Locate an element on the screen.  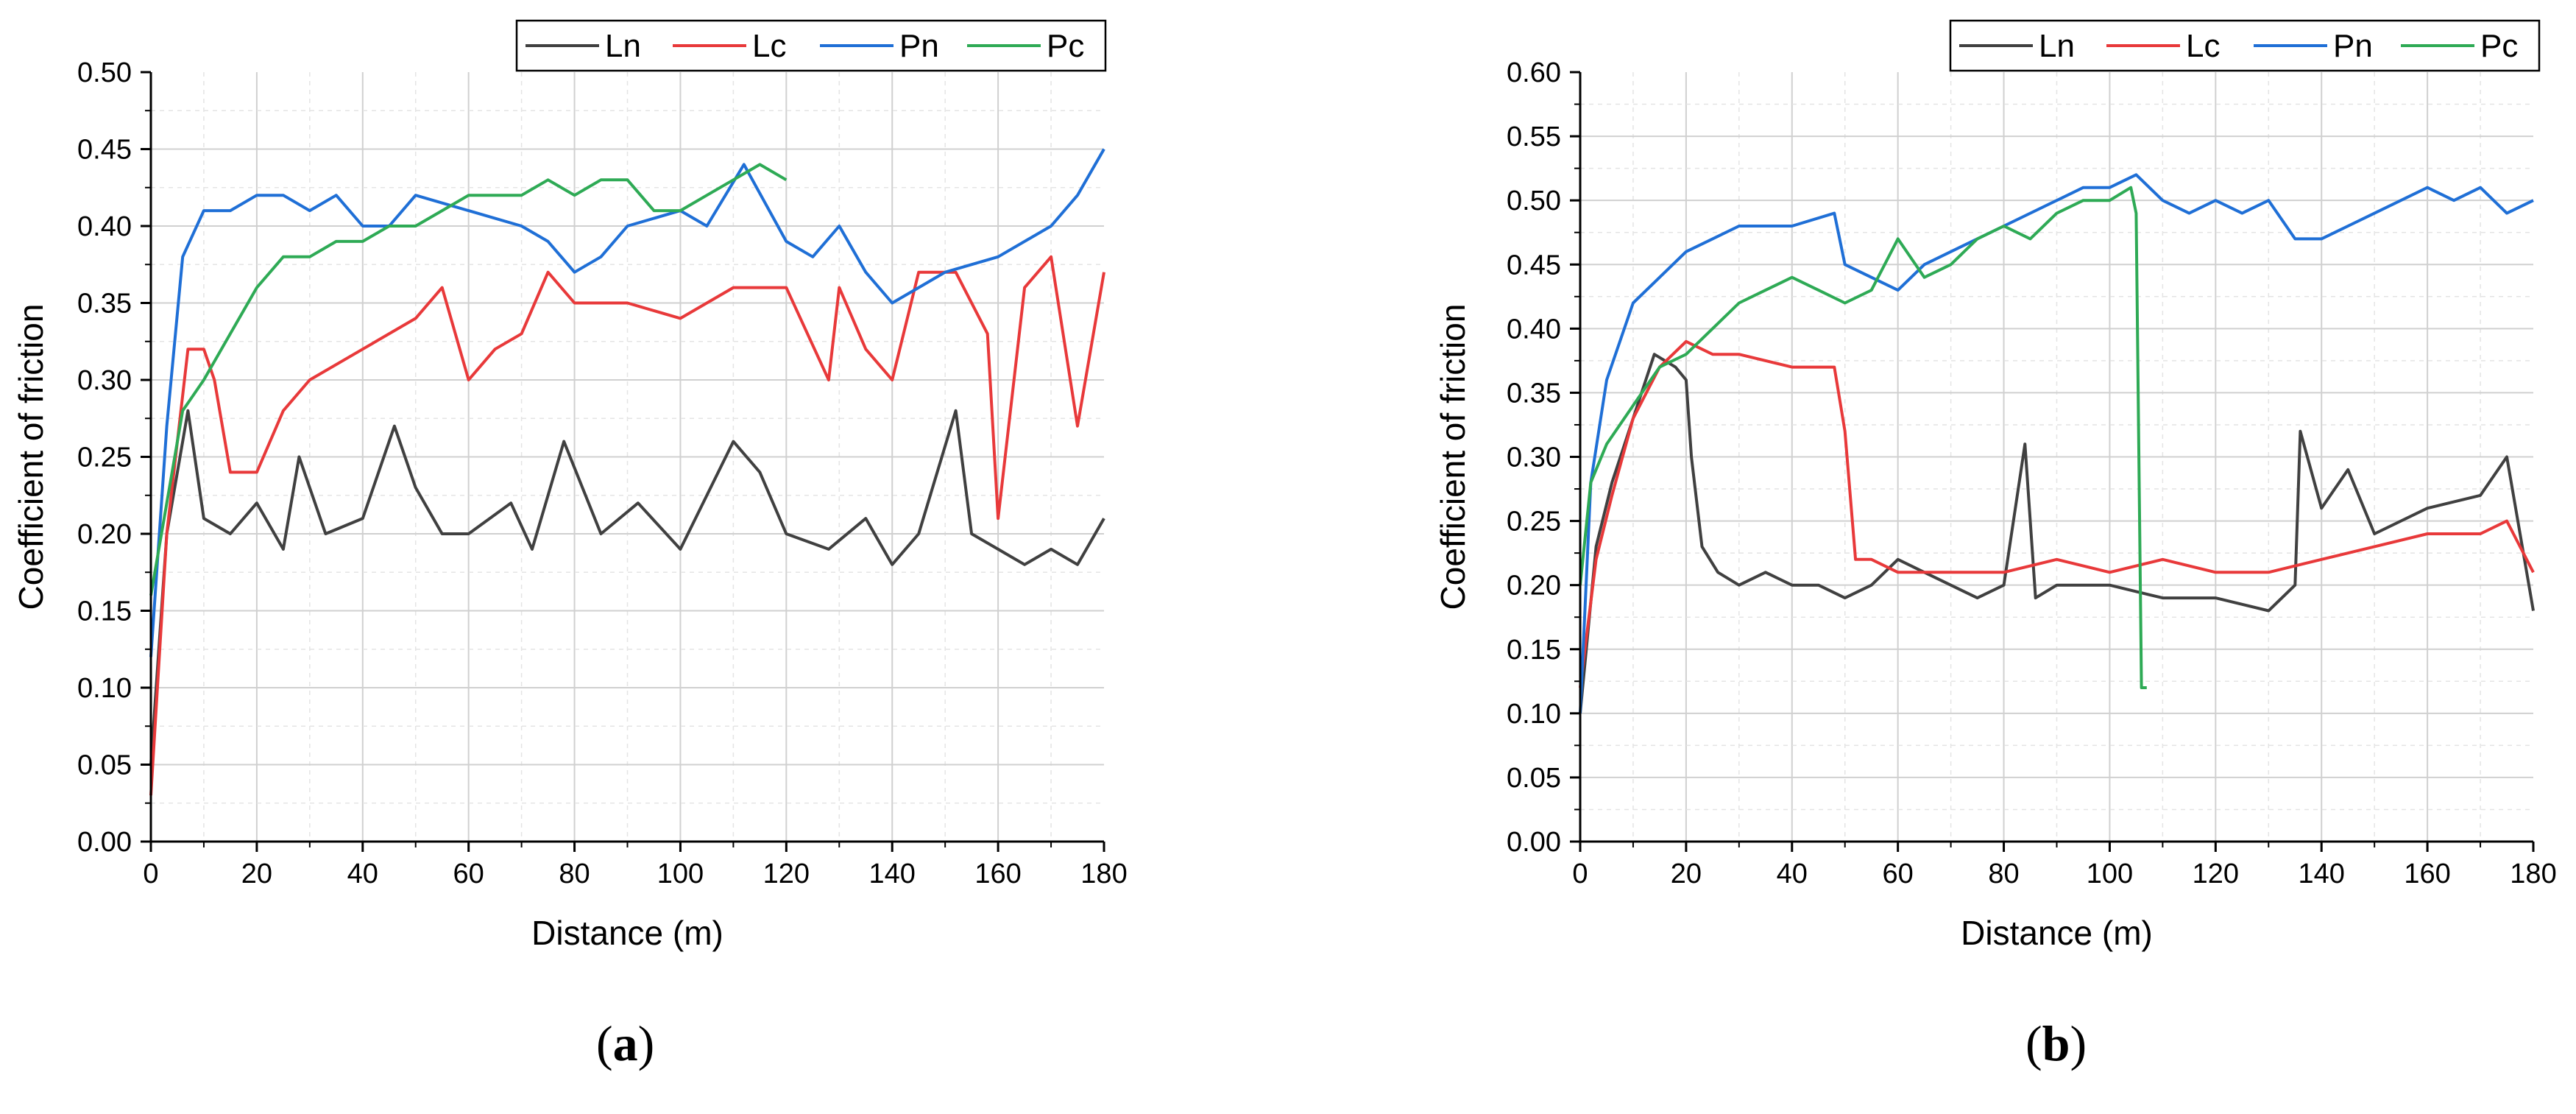
panel-label: (a) is located at coordinates (625, 1043).